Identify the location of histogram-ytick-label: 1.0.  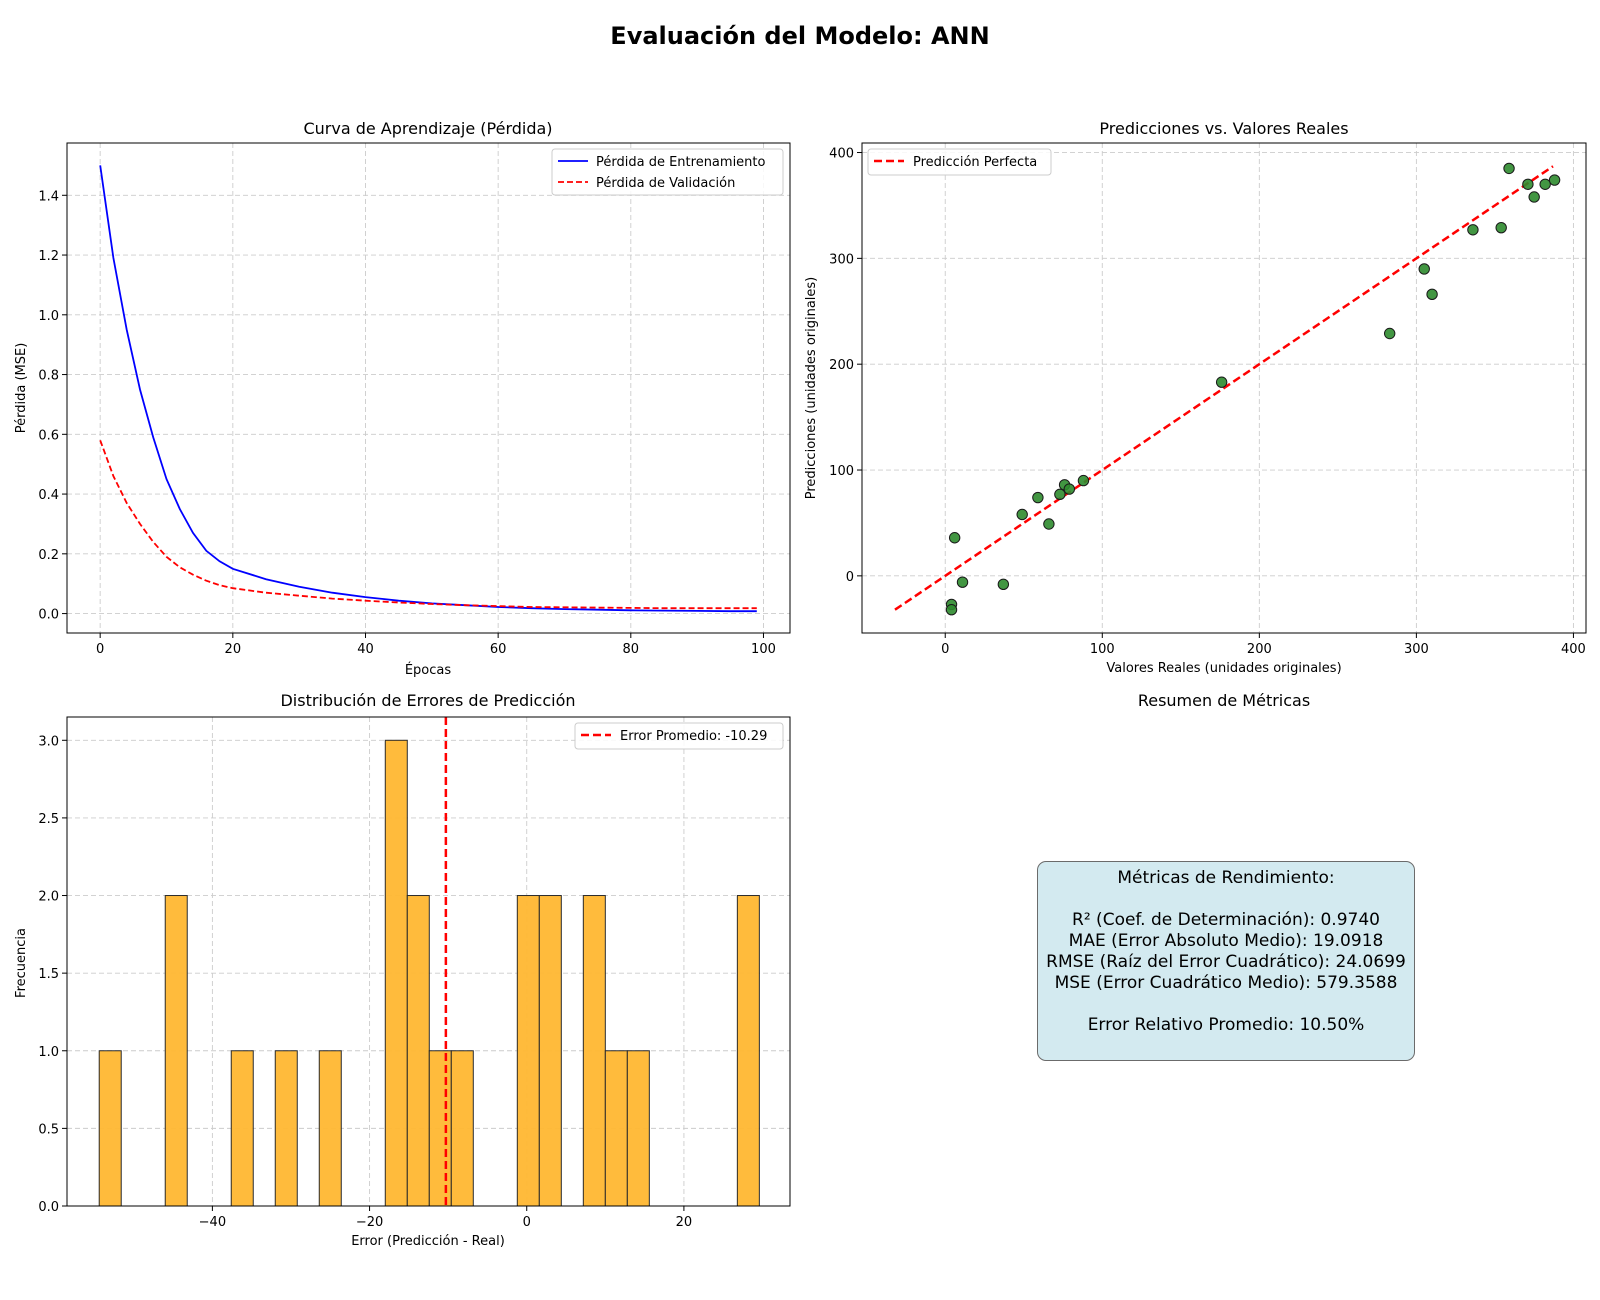
(48, 1052).